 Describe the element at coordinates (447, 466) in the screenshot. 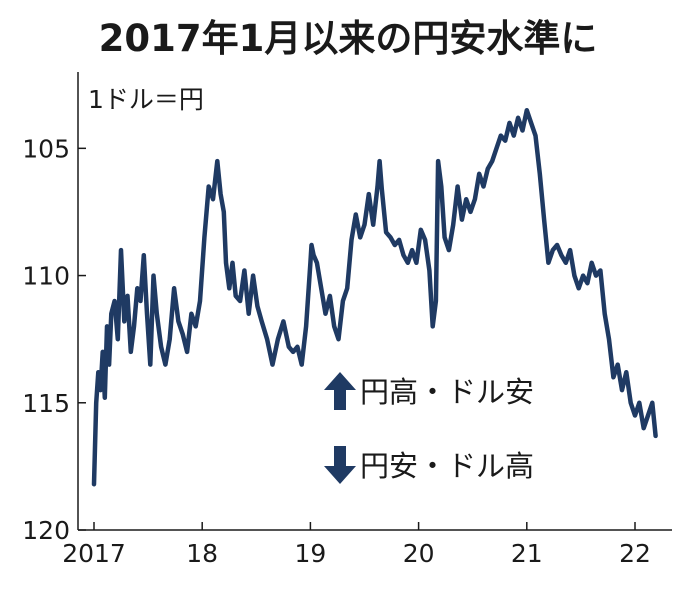

I see `annotation-text-1: 円安・ドル高` at that location.